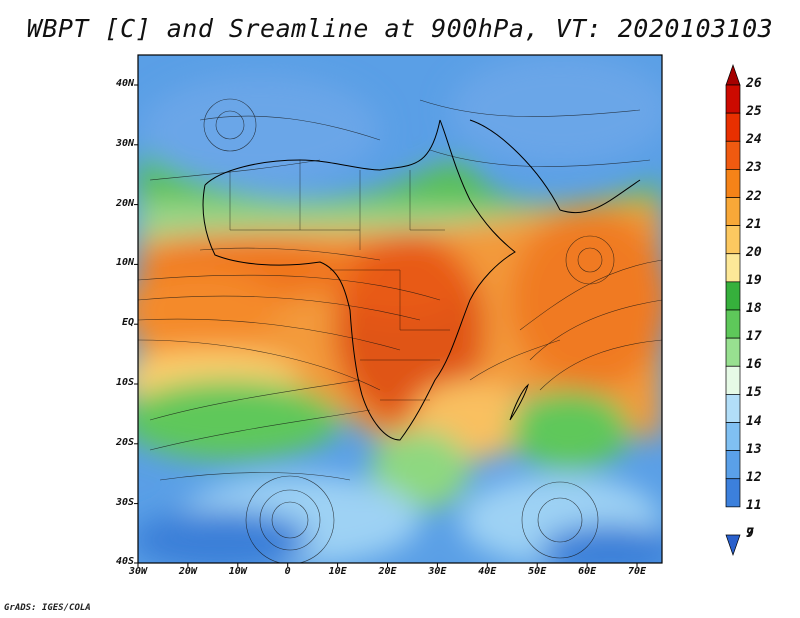 Image resolution: width=800 pixels, height=618 pixels. Describe the element at coordinates (754, 365) in the screenshot. I see `colorbar-label: 16` at that location.